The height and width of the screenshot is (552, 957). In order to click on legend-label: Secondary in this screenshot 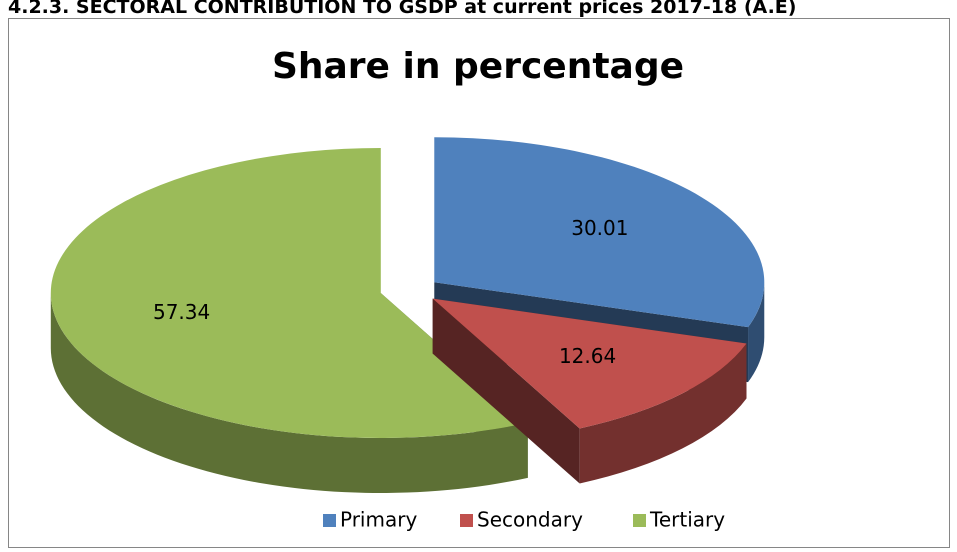, I will do `click(530, 520)`.